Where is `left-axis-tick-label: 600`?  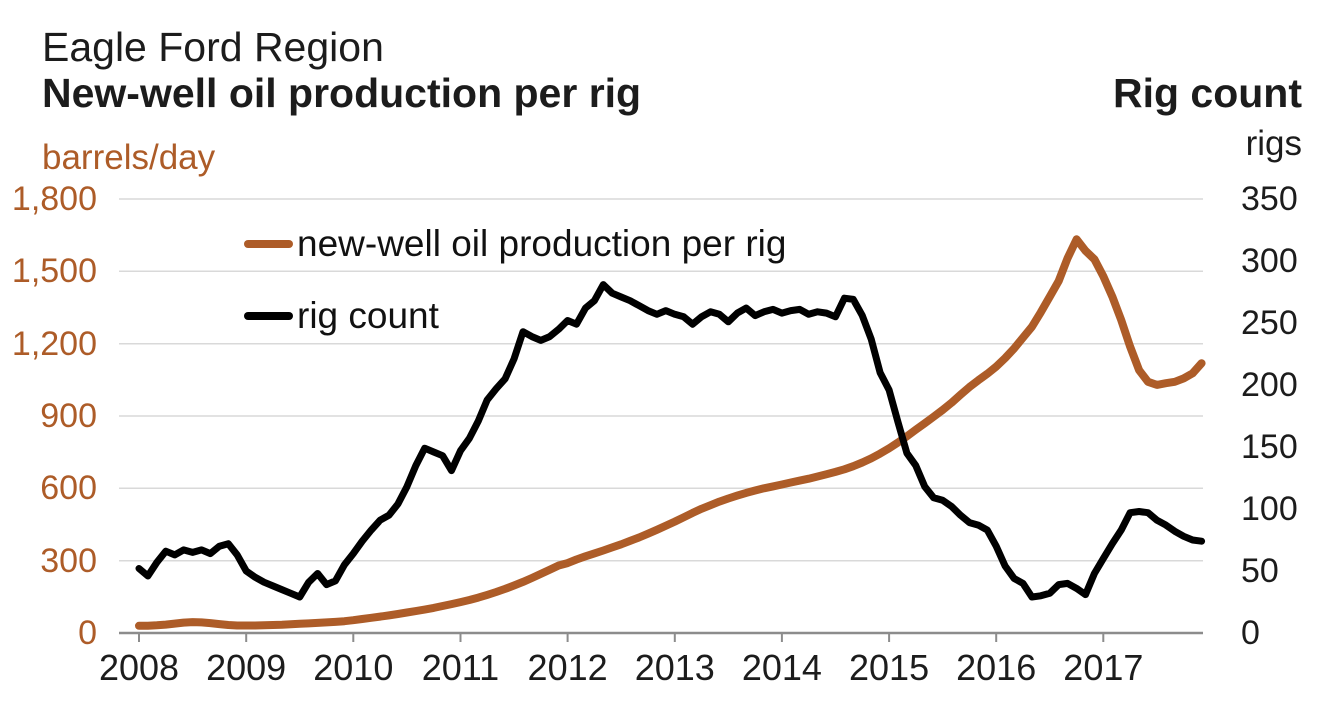 left-axis-tick-label: 600 is located at coordinates (68, 488).